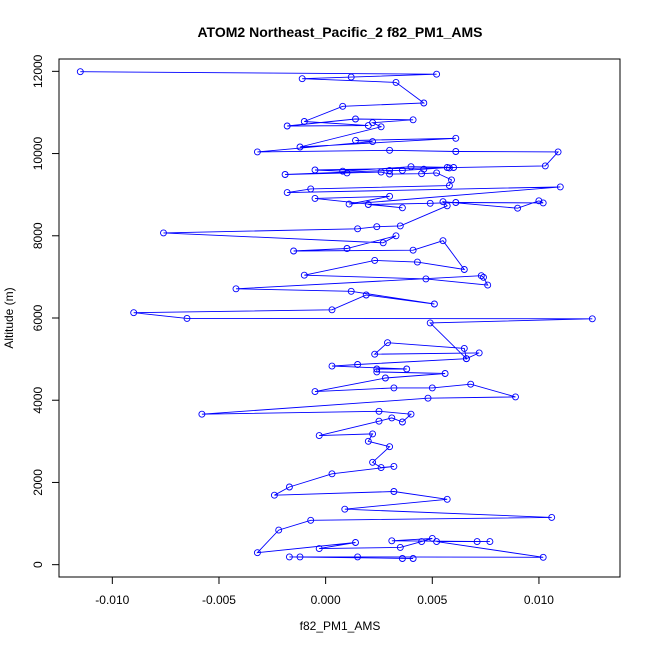 The width and height of the screenshot is (650, 650). What do you see at coordinates (38, 71) in the screenshot?
I see `y-tick-label: 12000` at bounding box center [38, 71].